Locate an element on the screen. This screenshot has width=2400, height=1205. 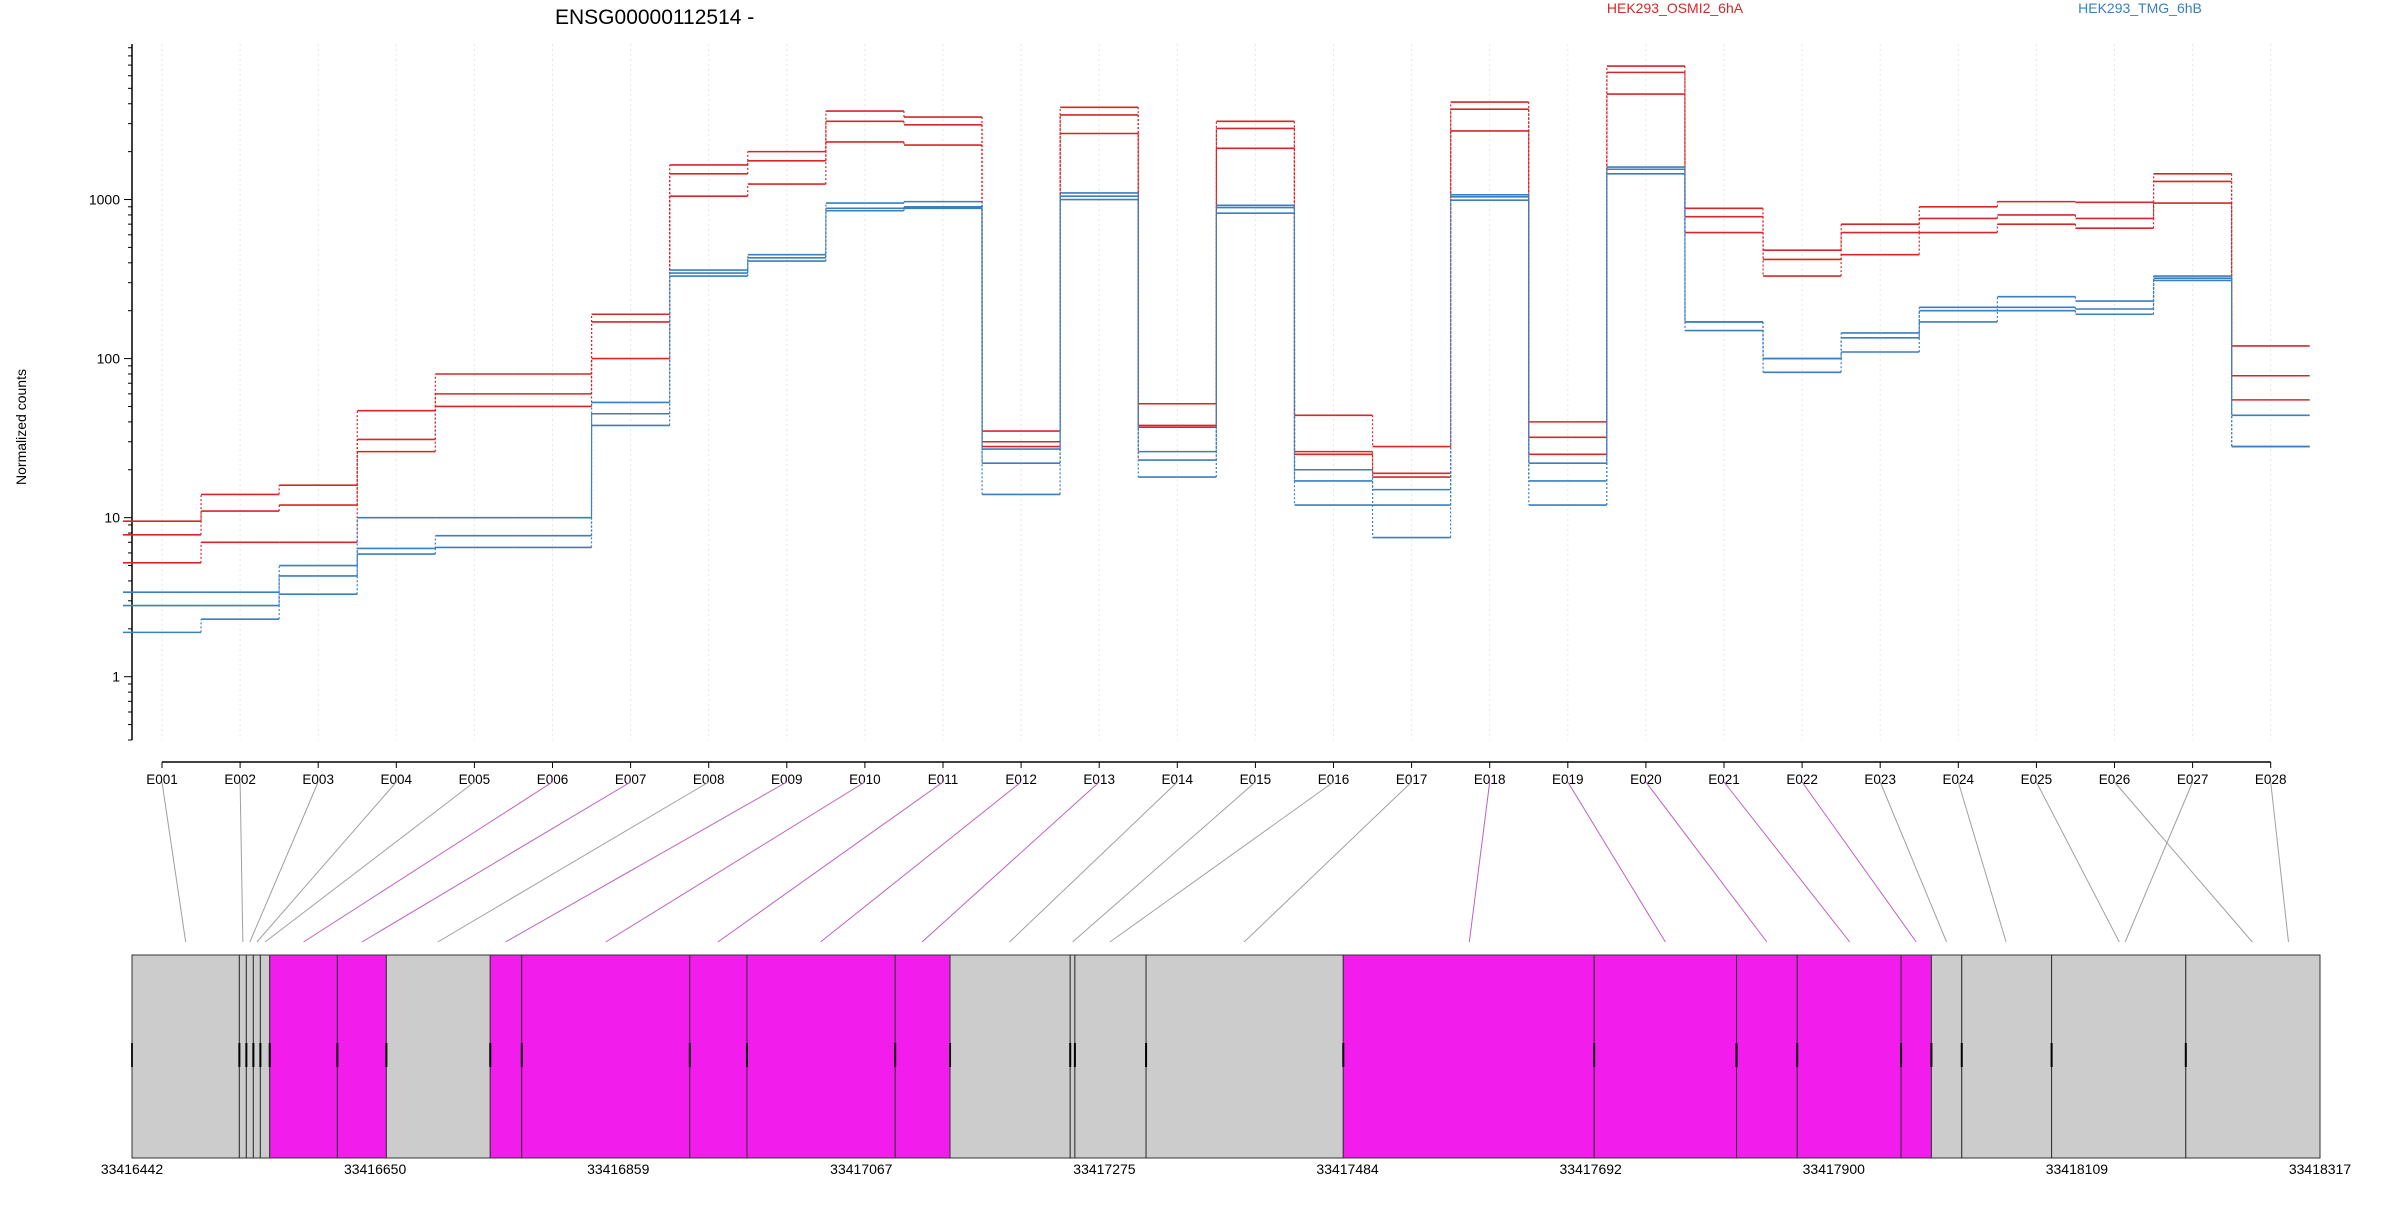
connector-E025 is located at coordinates (2077, 862).